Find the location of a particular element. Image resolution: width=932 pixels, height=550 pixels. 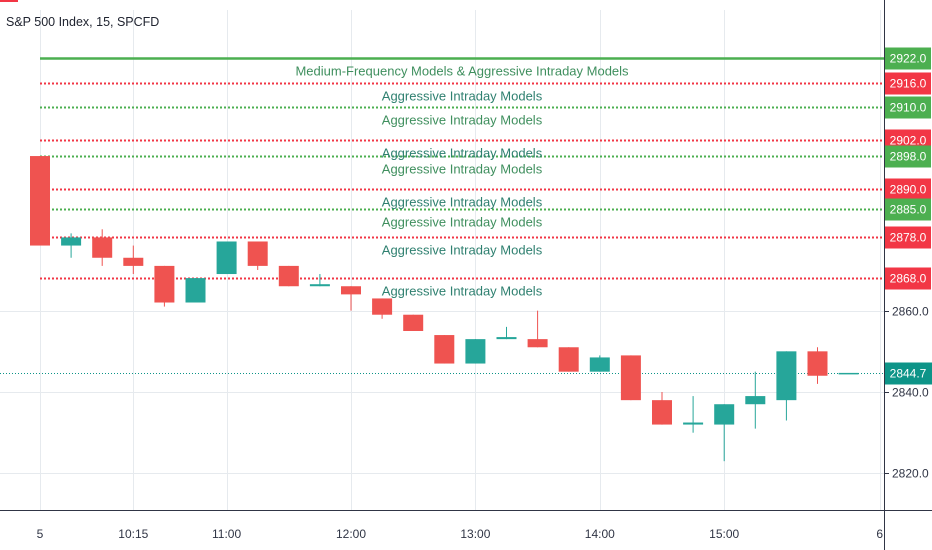

y-tick-label: 2820.0 is located at coordinates (910, 474).